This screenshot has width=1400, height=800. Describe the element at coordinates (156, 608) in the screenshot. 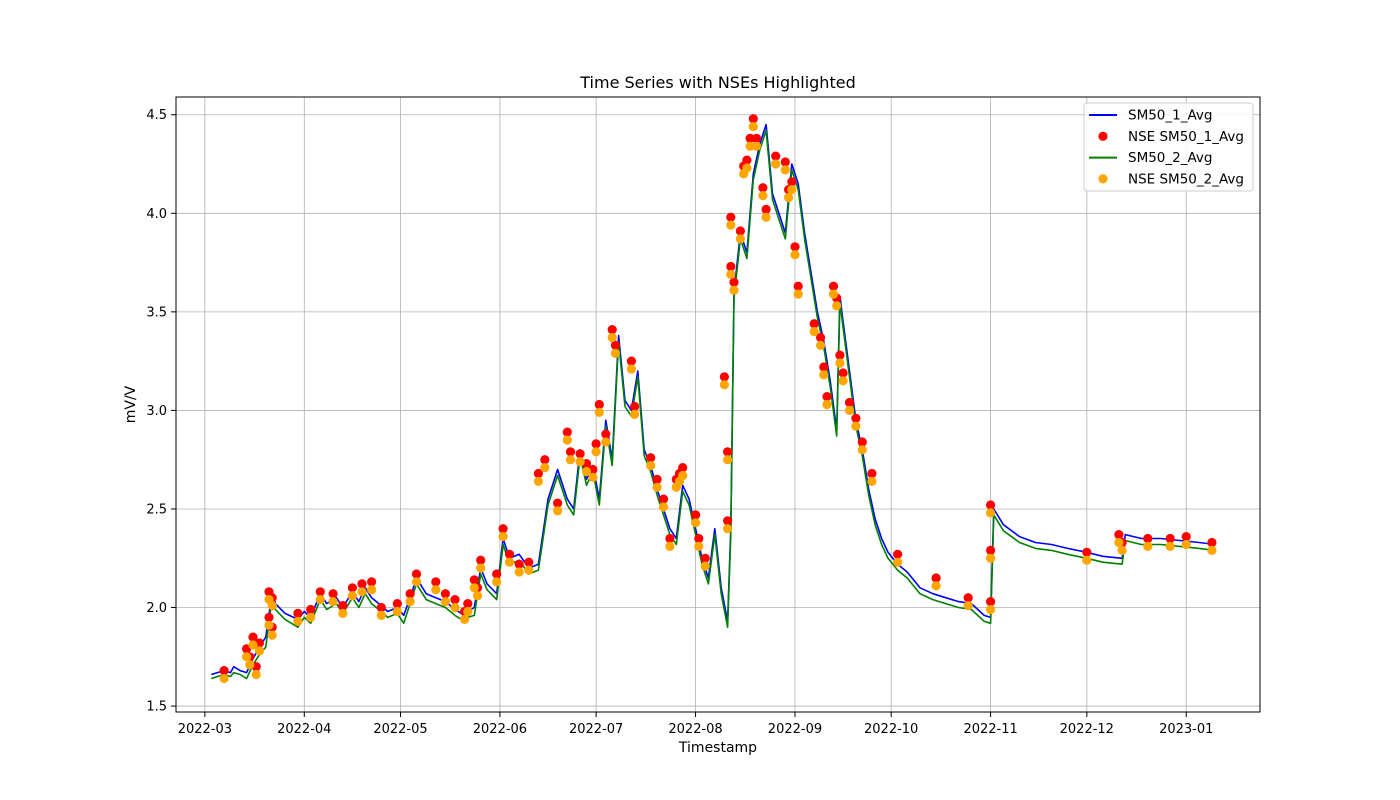

I see `y-tick-label: 2.0` at that location.